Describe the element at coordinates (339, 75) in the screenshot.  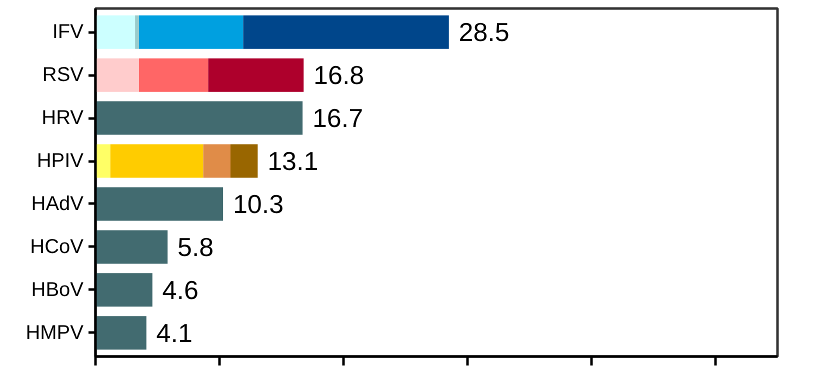
I see `annotation: 16.8` at that location.